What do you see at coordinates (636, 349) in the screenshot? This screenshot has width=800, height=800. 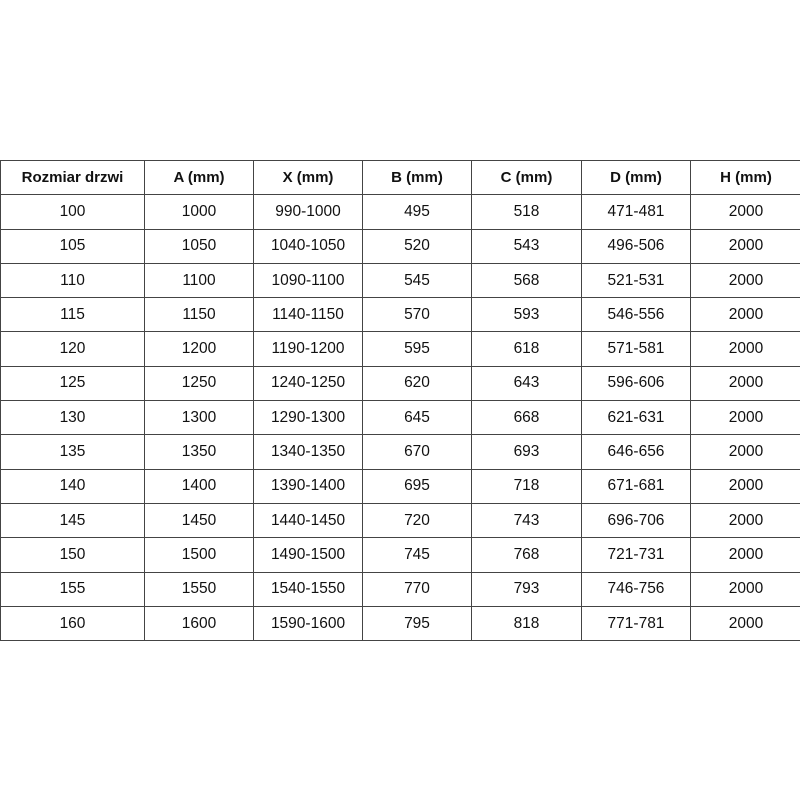 I see `table-cell: 571-581` at bounding box center [636, 349].